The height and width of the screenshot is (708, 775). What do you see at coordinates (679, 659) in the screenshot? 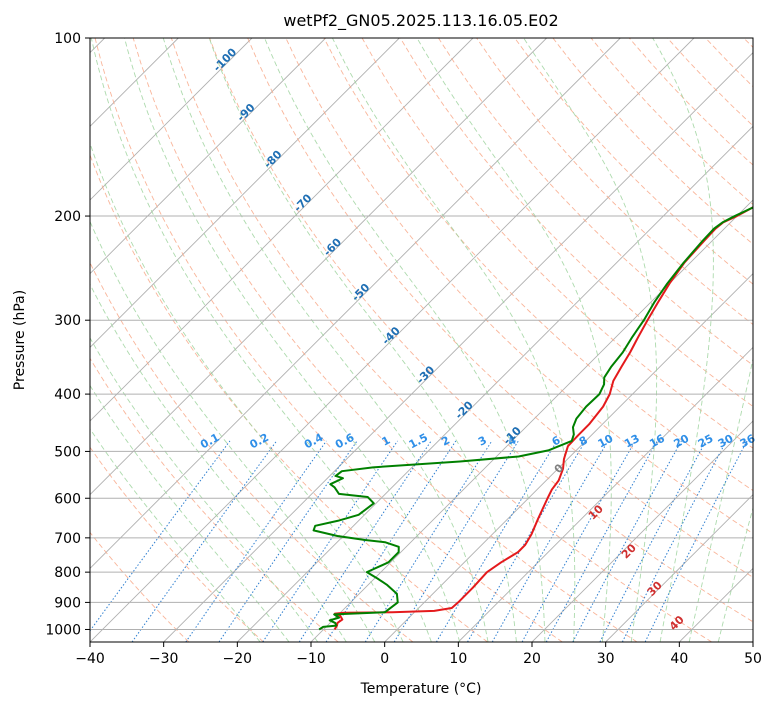
I see `x-tick-label: 40` at bounding box center [679, 659].